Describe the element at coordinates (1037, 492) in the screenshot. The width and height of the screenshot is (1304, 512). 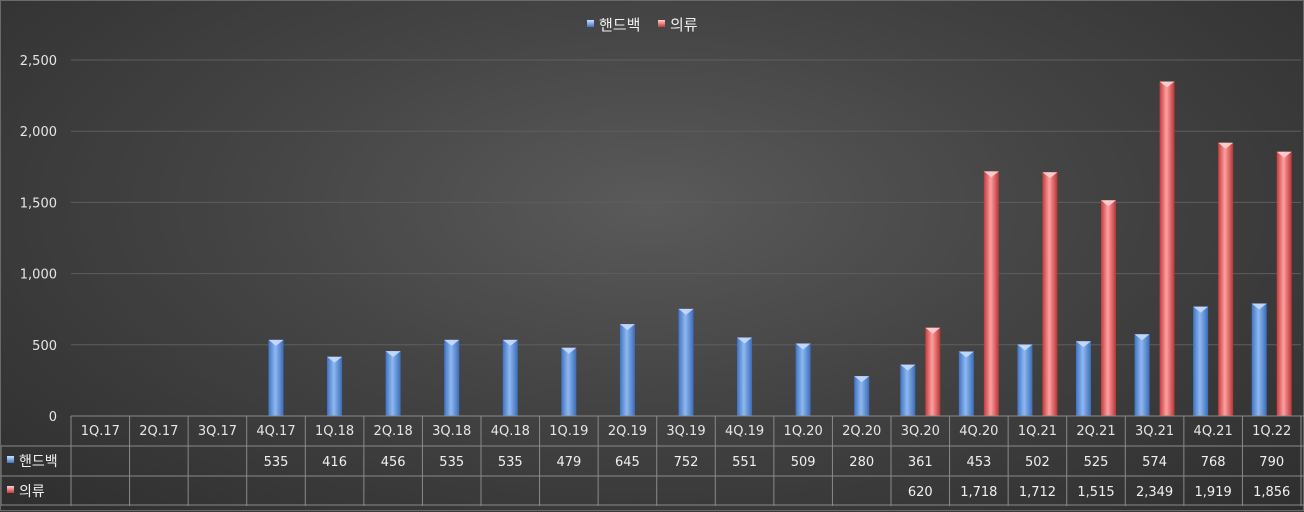
I see `data-label: 1,712` at that location.